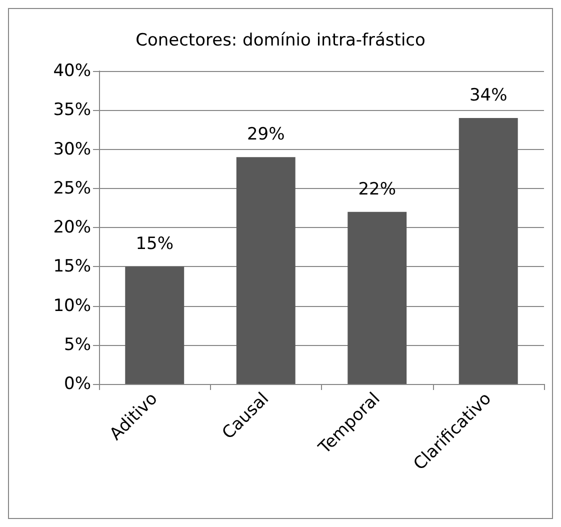  What do you see at coordinates (72, 266) in the screenshot?
I see `y-tick-label: 15%` at bounding box center [72, 266].